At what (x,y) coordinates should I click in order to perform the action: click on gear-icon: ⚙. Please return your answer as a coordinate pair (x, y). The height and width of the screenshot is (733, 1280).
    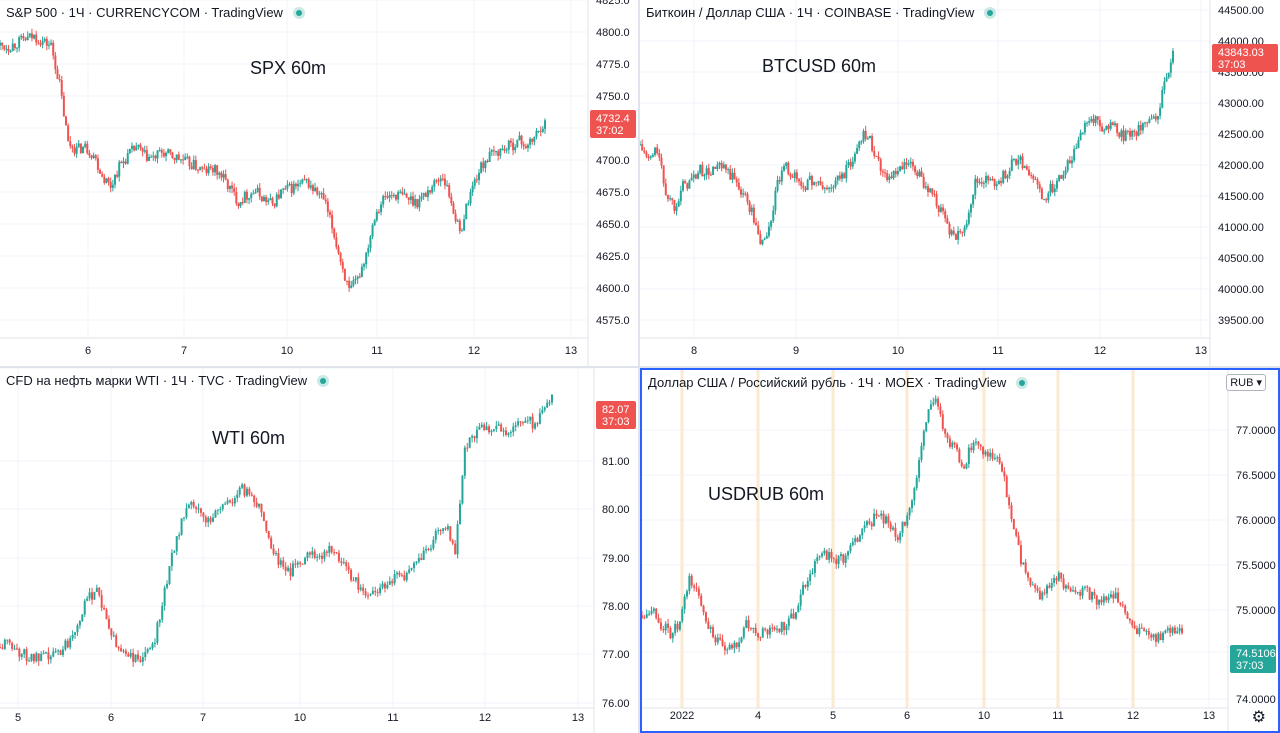
    Looking at the image, I should click on (1258, 717).